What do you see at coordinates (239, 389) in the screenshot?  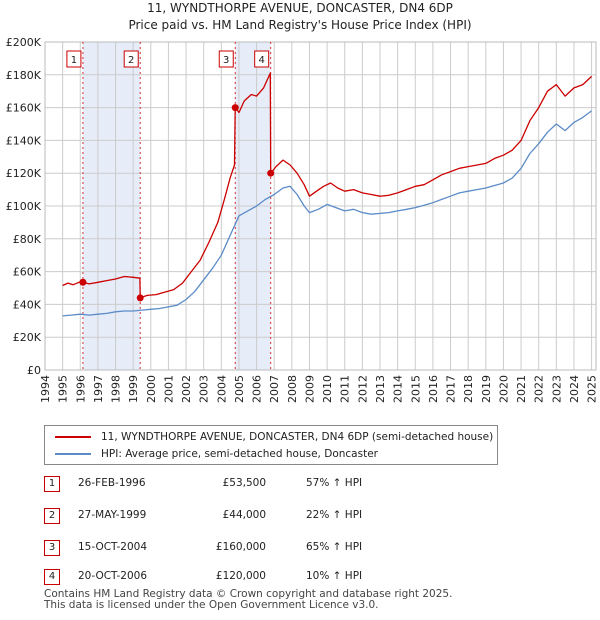 I see `x-tick-label: 2005` at bounding box center [239, 389].